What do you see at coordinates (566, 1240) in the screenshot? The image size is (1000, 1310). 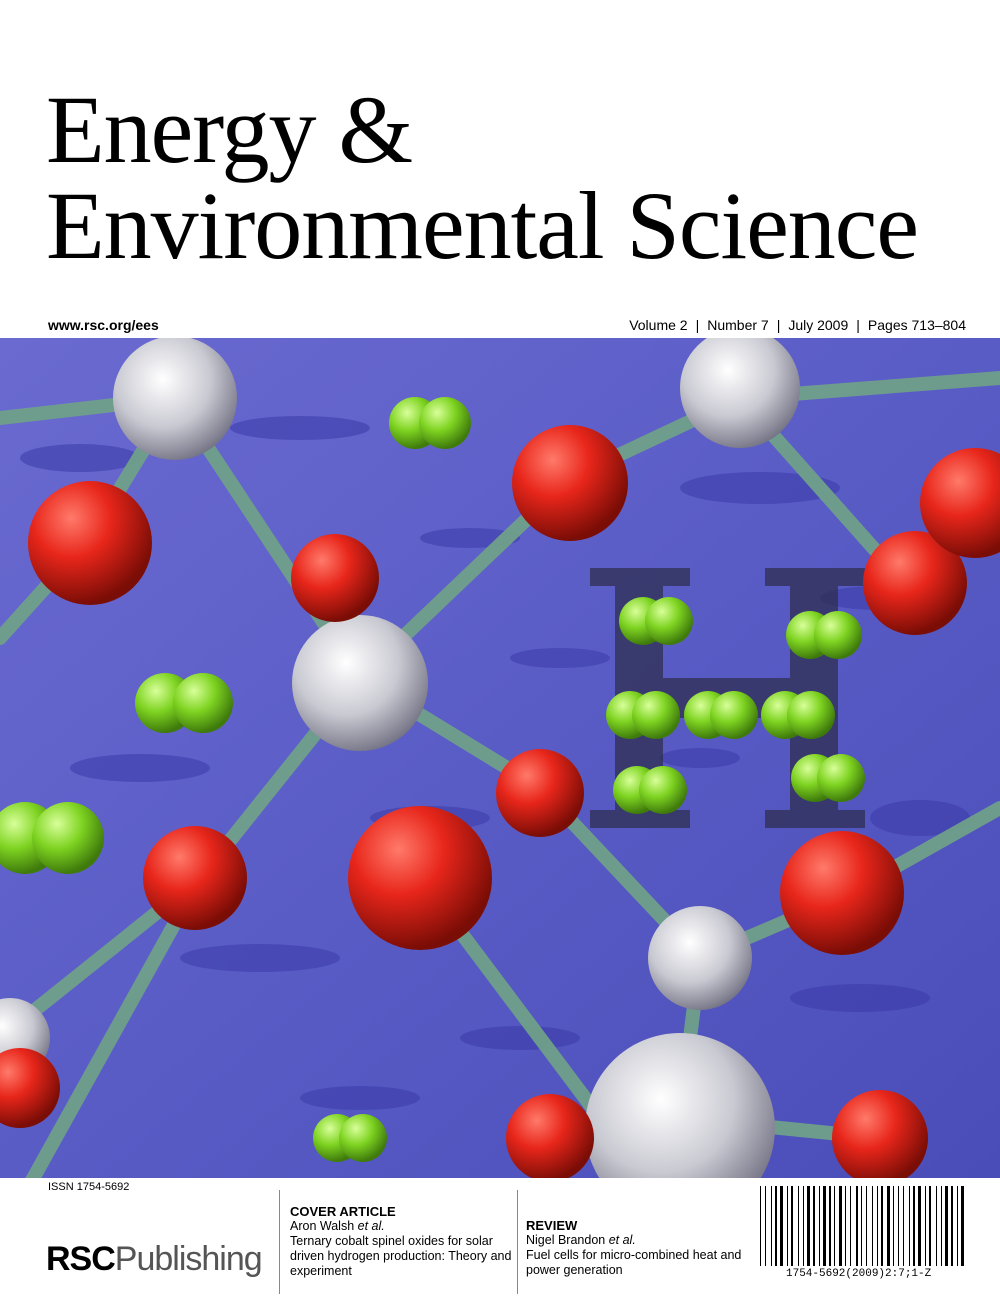 I see `review-author-name: Nigel Brandon` at bounding box center [566, 1240].